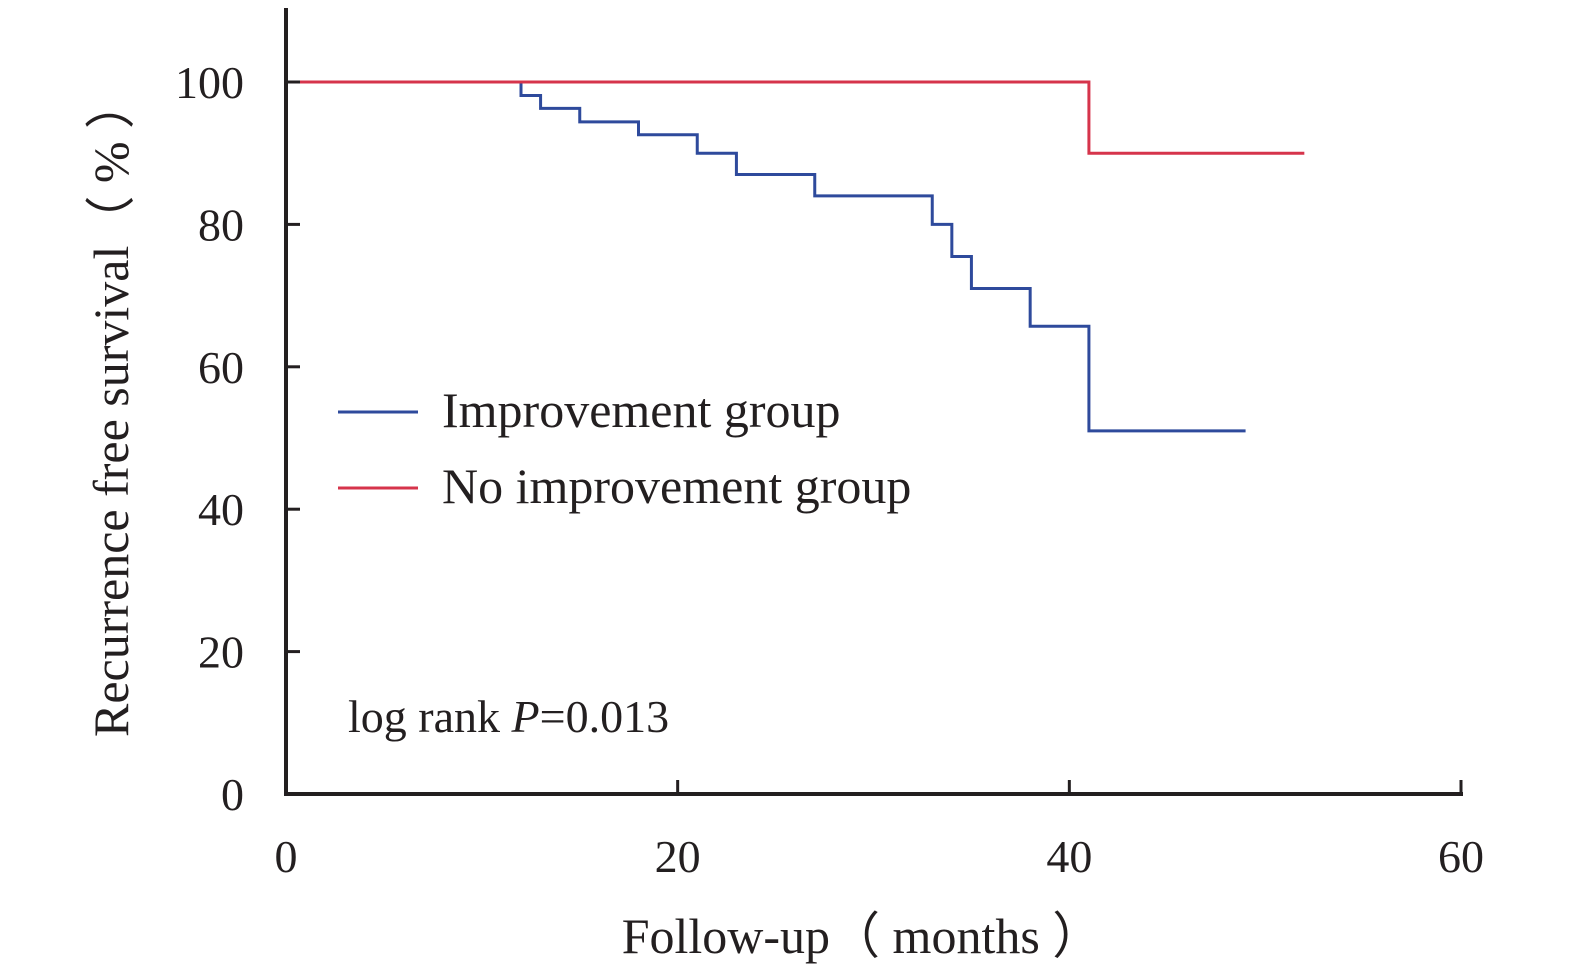 The width and height of the screenshot is (1575, 976). Describe the element at coordinates (221, 224) in the screenshot. I see `y-tick-label: 80` at that location.